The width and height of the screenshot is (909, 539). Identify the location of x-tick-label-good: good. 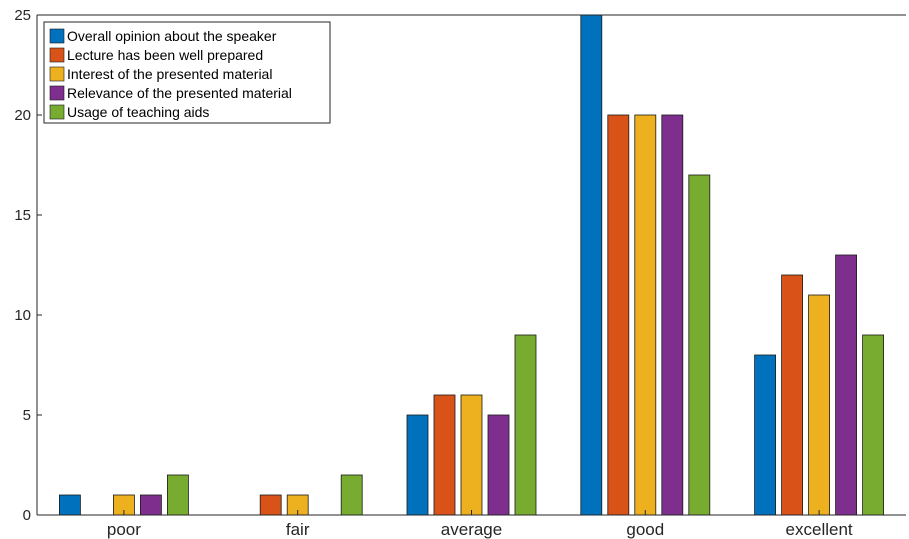
(645, 529).